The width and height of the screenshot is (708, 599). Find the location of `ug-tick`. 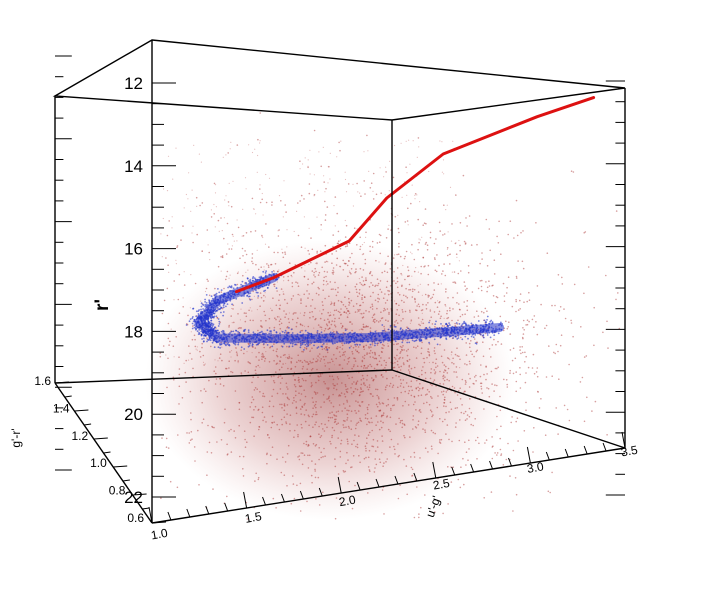

ug-tick is located at coordinates (301, 495).